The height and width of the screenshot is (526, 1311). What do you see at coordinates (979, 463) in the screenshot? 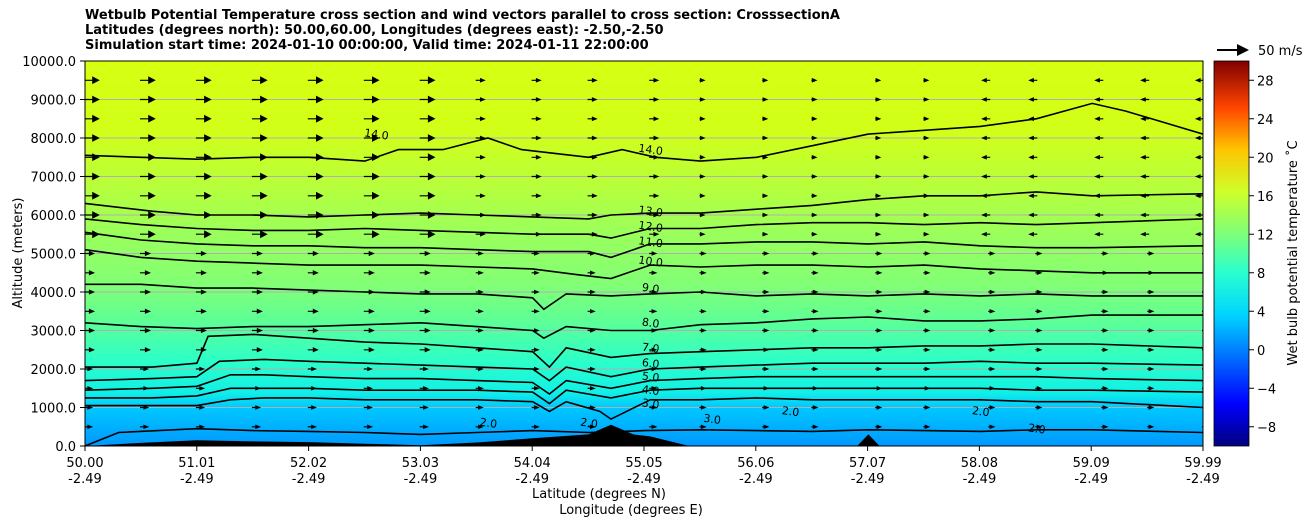
I see `x-tick-label-lat: 58.08` at bounding box center [979, 463].